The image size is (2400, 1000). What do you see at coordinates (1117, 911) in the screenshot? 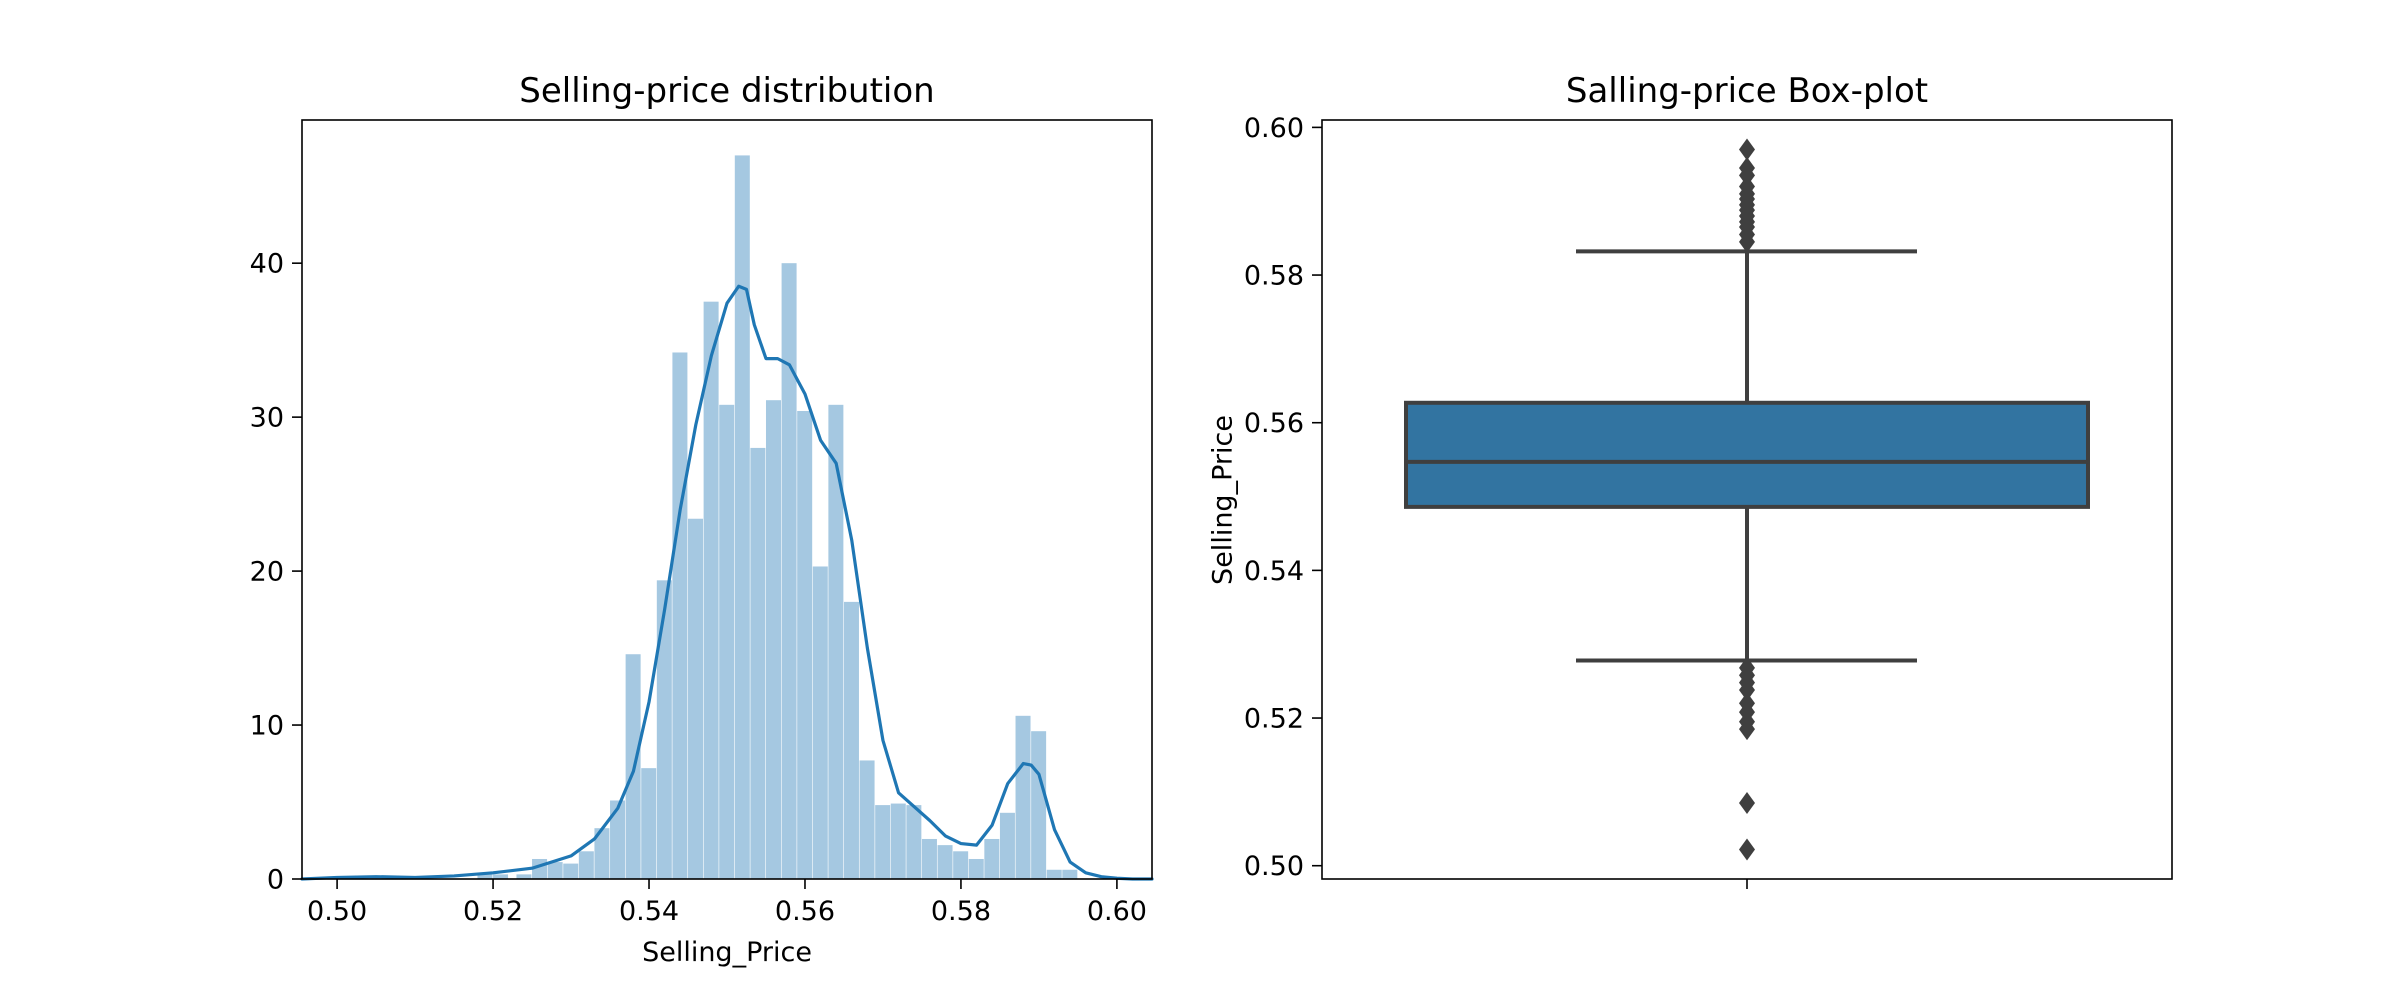
I see `histogram-x-tick-label: 0.60` at bounding box center [1117, 911].